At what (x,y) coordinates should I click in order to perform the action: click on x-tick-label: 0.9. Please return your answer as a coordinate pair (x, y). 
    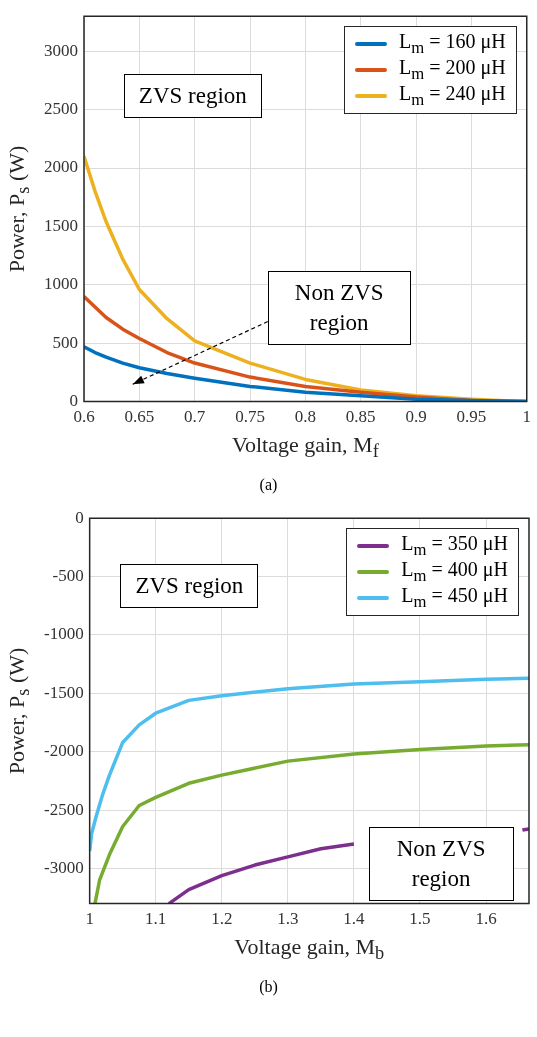
    Looking at the image, I should click on (416, 417).